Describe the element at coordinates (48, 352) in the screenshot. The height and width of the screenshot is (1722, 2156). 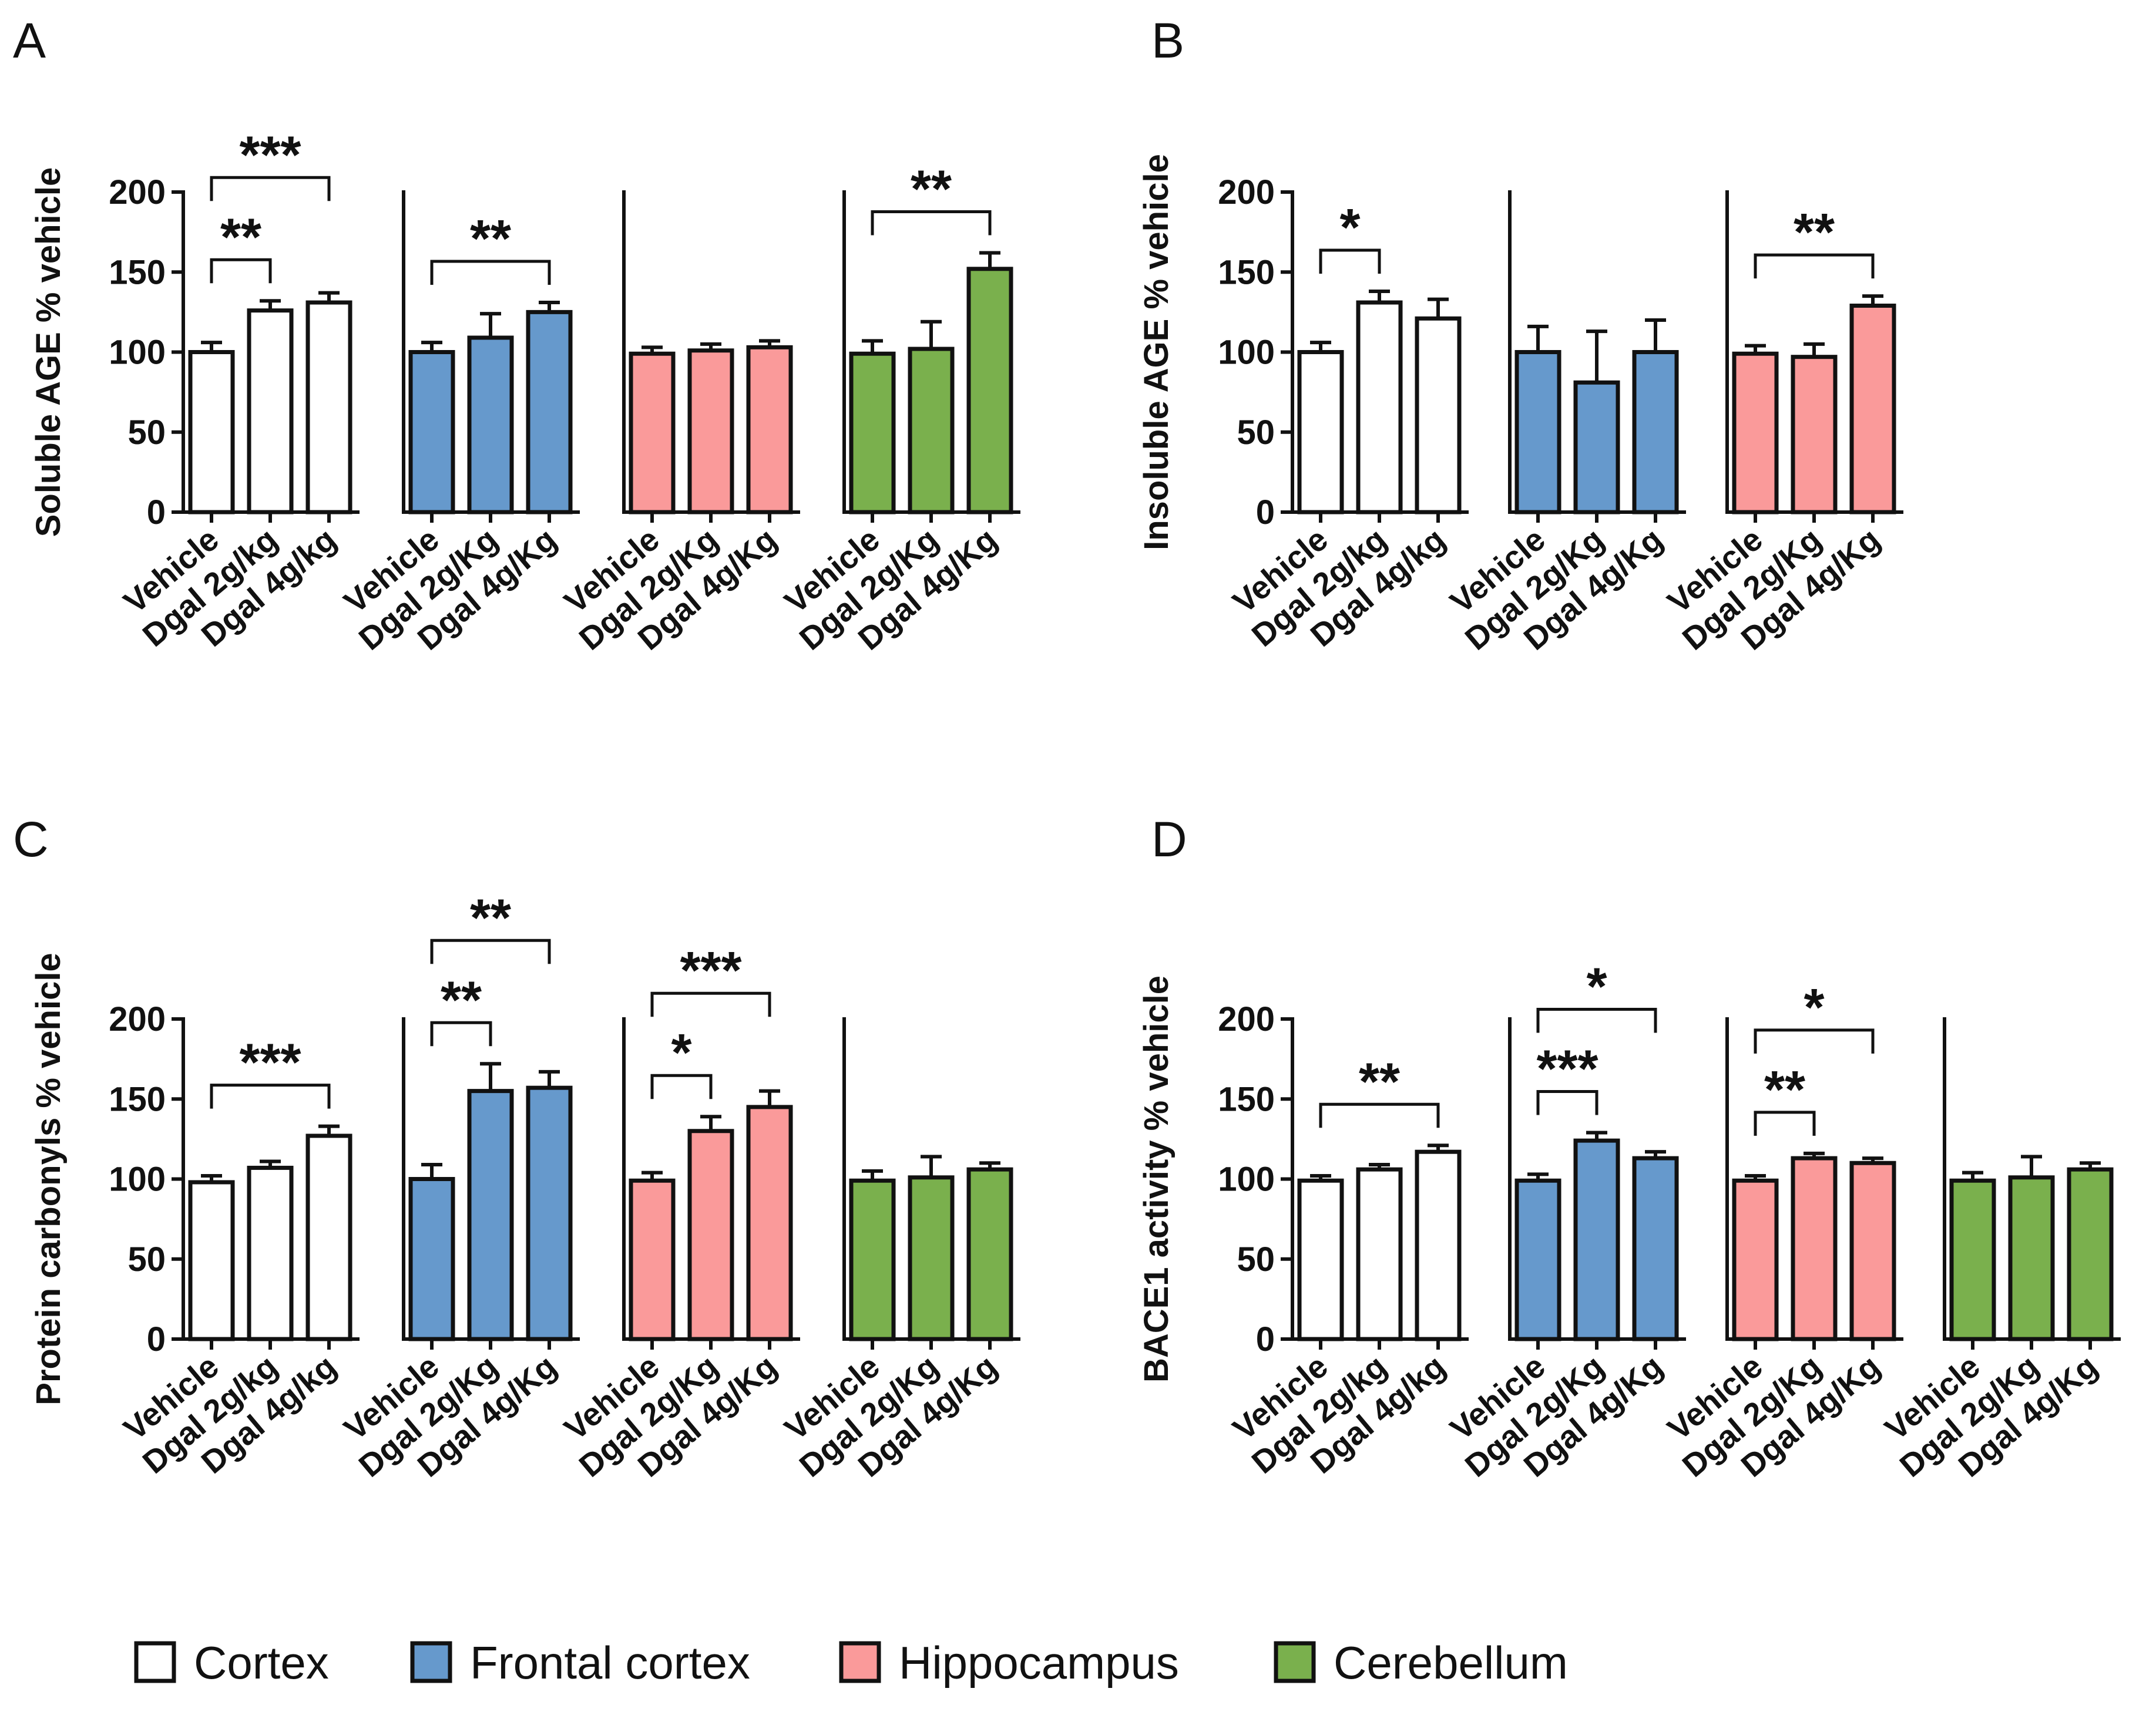
I see `y-axis-label: Soluble AGE % vehicle` at that location.